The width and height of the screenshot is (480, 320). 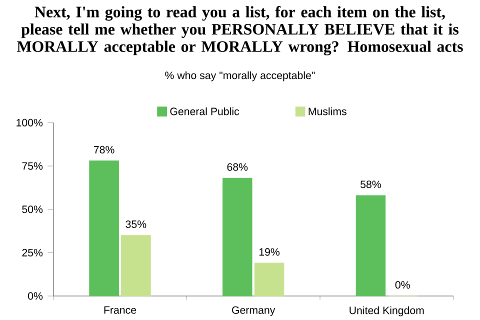 I want to click on legend-label: General Public, so click(x=205, y=111).